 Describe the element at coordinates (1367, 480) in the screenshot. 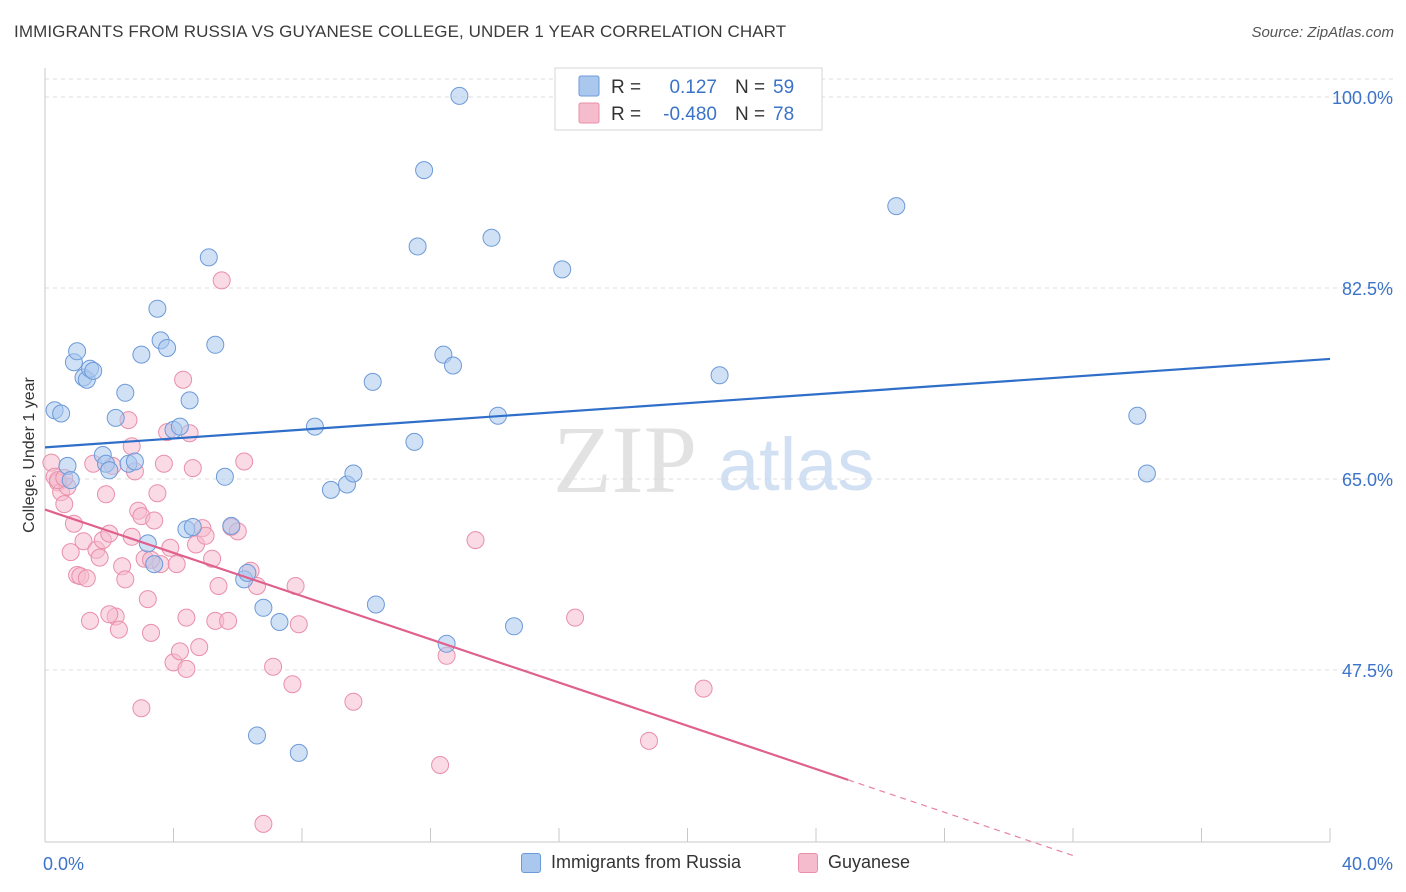

I see `y-tick-label: 65.0%` at that location.